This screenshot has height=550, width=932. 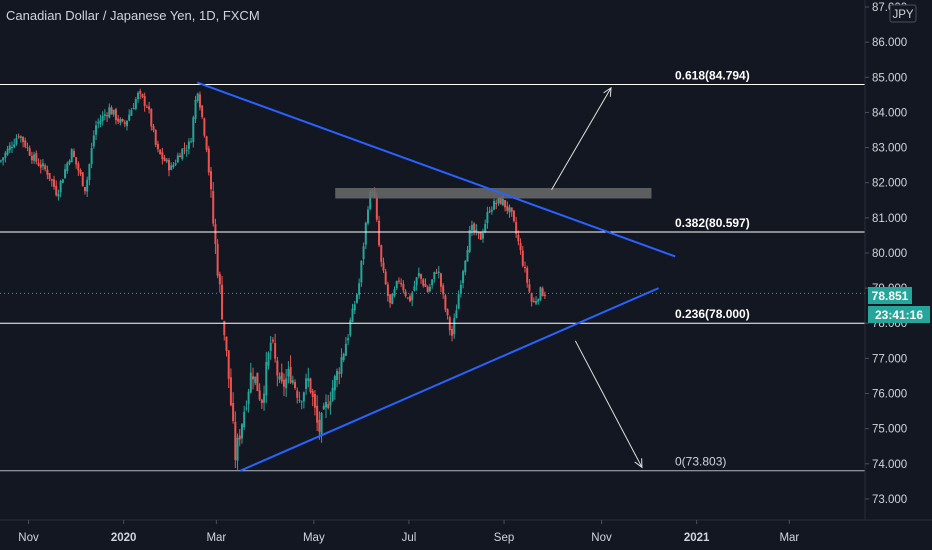 I want to click on resistance-zone, so click(x=493, y=193).